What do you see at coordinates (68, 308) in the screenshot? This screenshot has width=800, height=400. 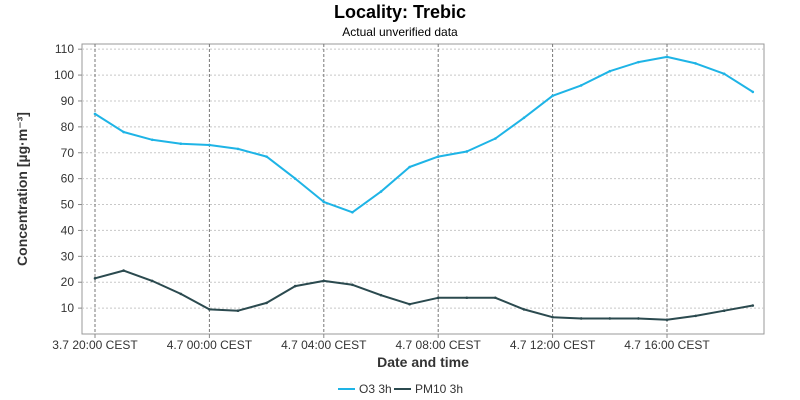 I see `y-tick-label: 10` at bounding box center [68, 308].